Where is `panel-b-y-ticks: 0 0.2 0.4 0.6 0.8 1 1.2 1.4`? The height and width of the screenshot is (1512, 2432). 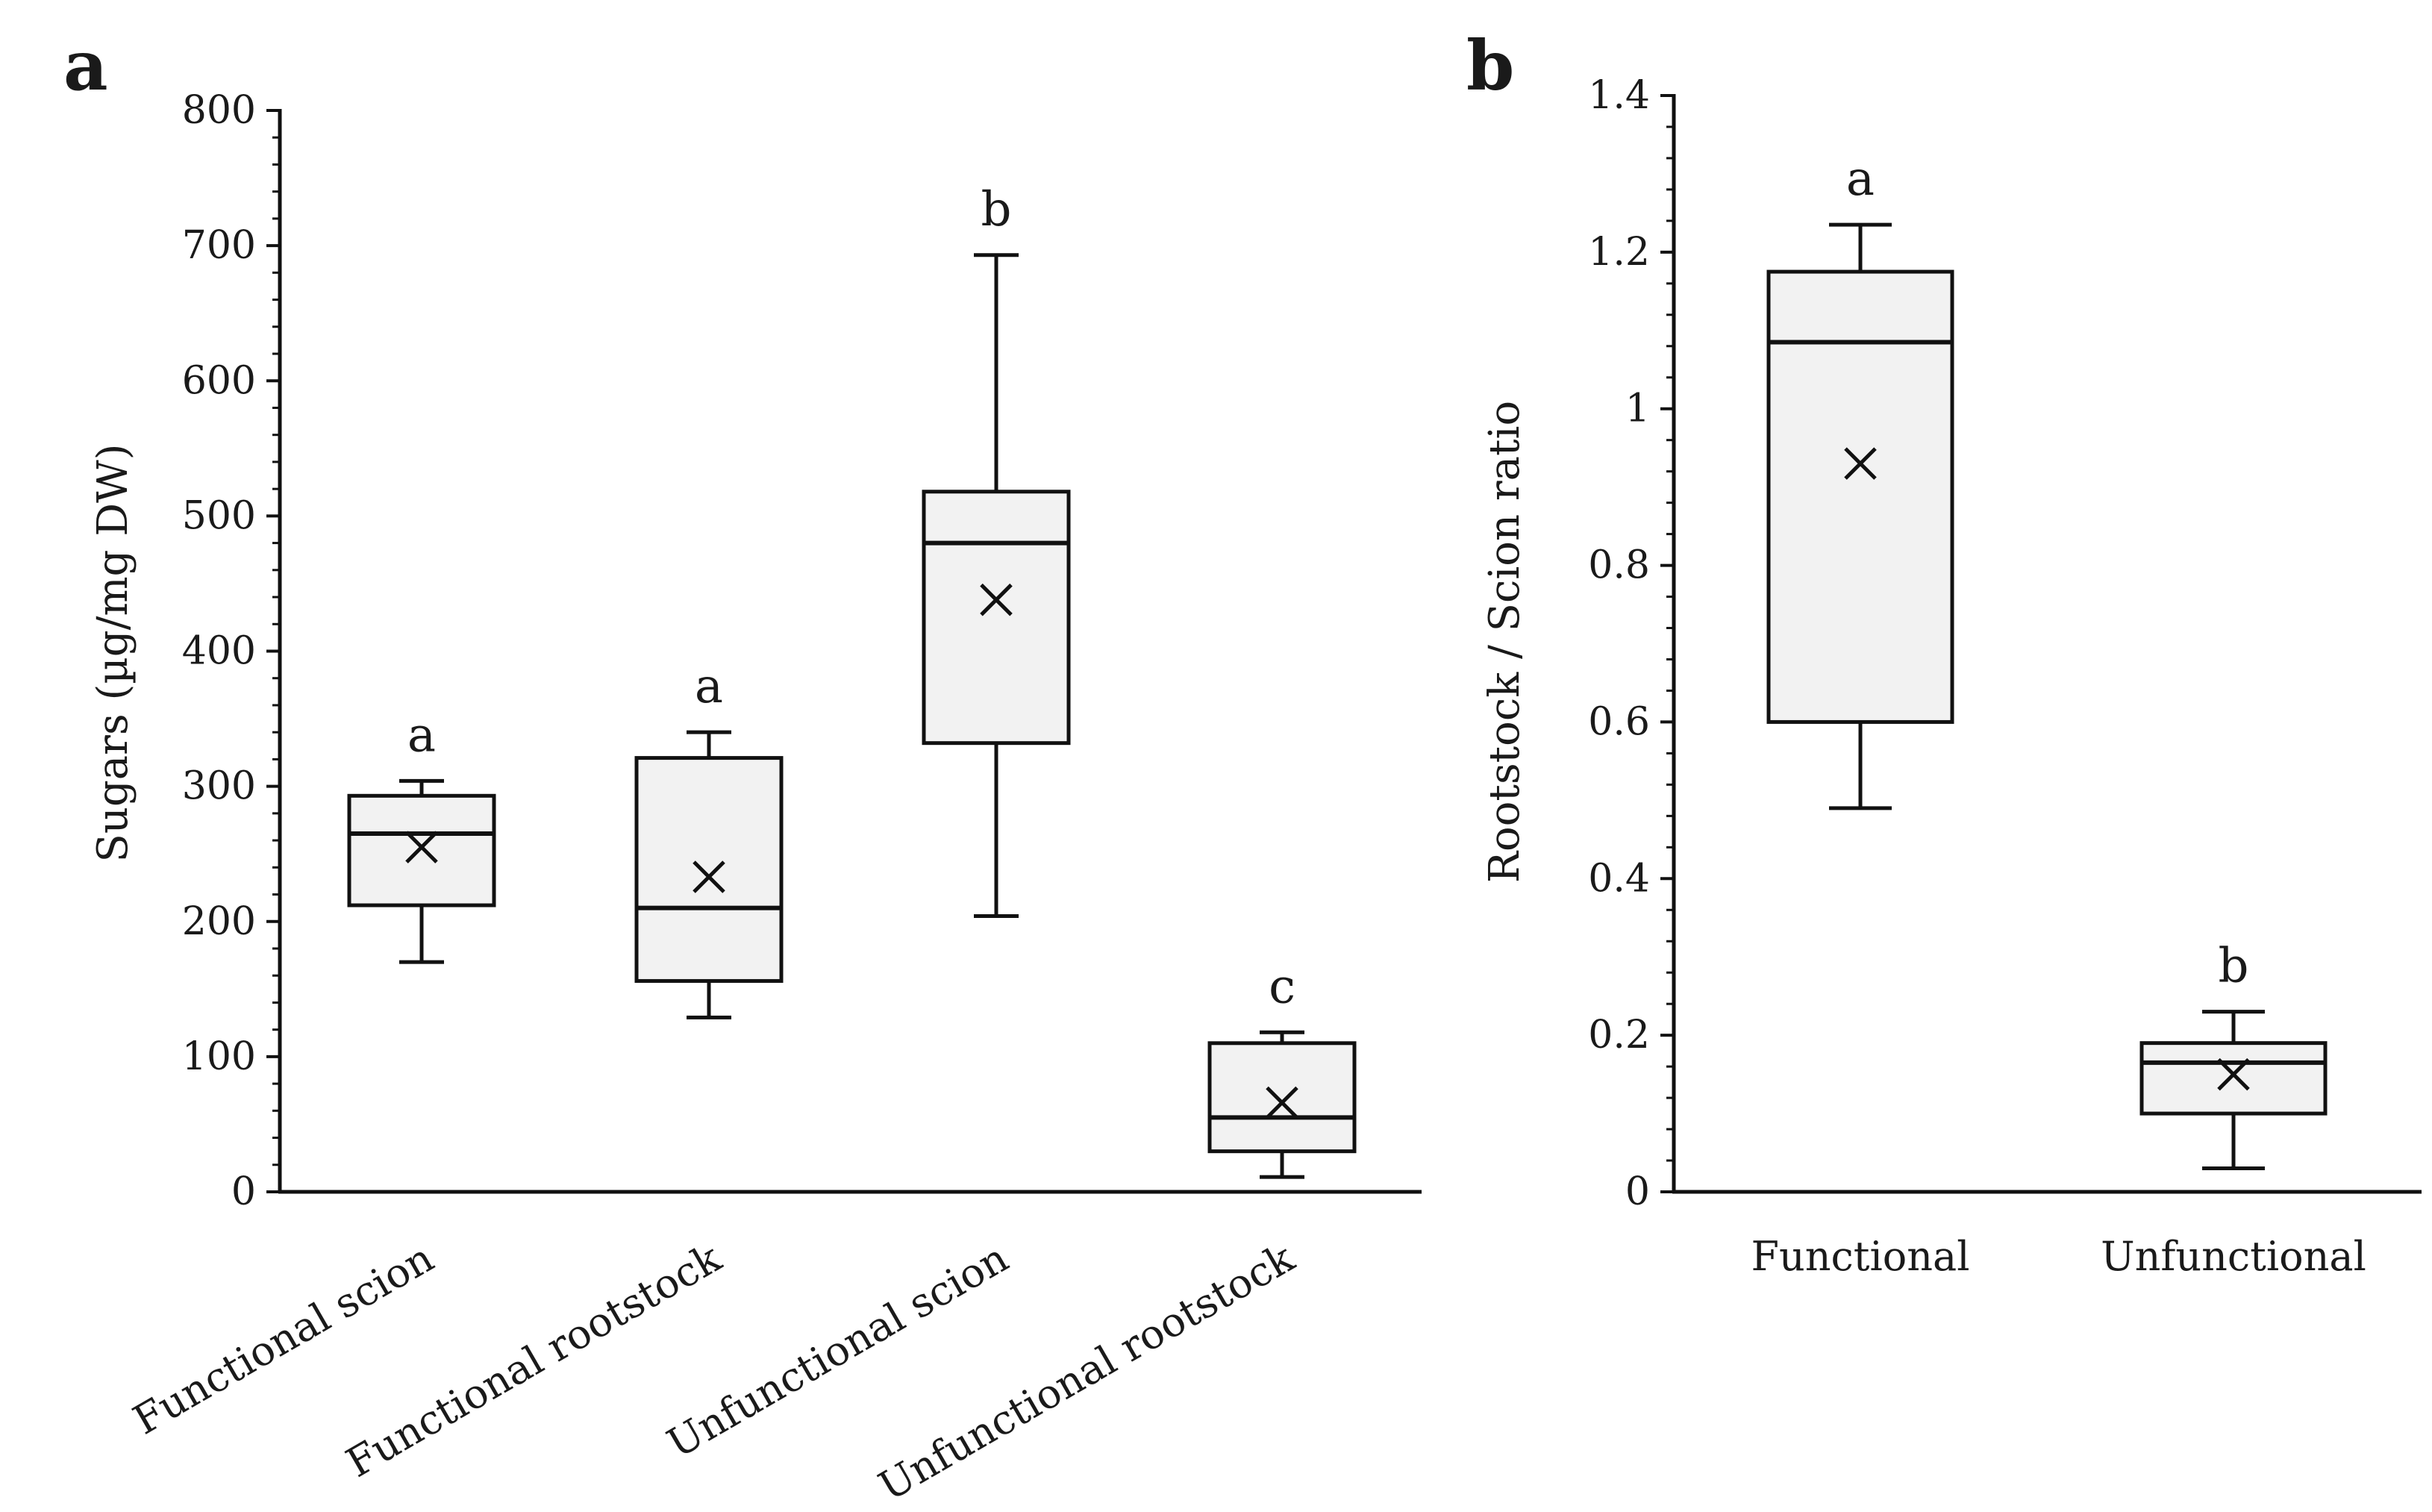
panel-b-y-ticks: 0 0.2 0.4 0.6 0.8 1 1.2 1.4 is located at coordinates (1631, 643).